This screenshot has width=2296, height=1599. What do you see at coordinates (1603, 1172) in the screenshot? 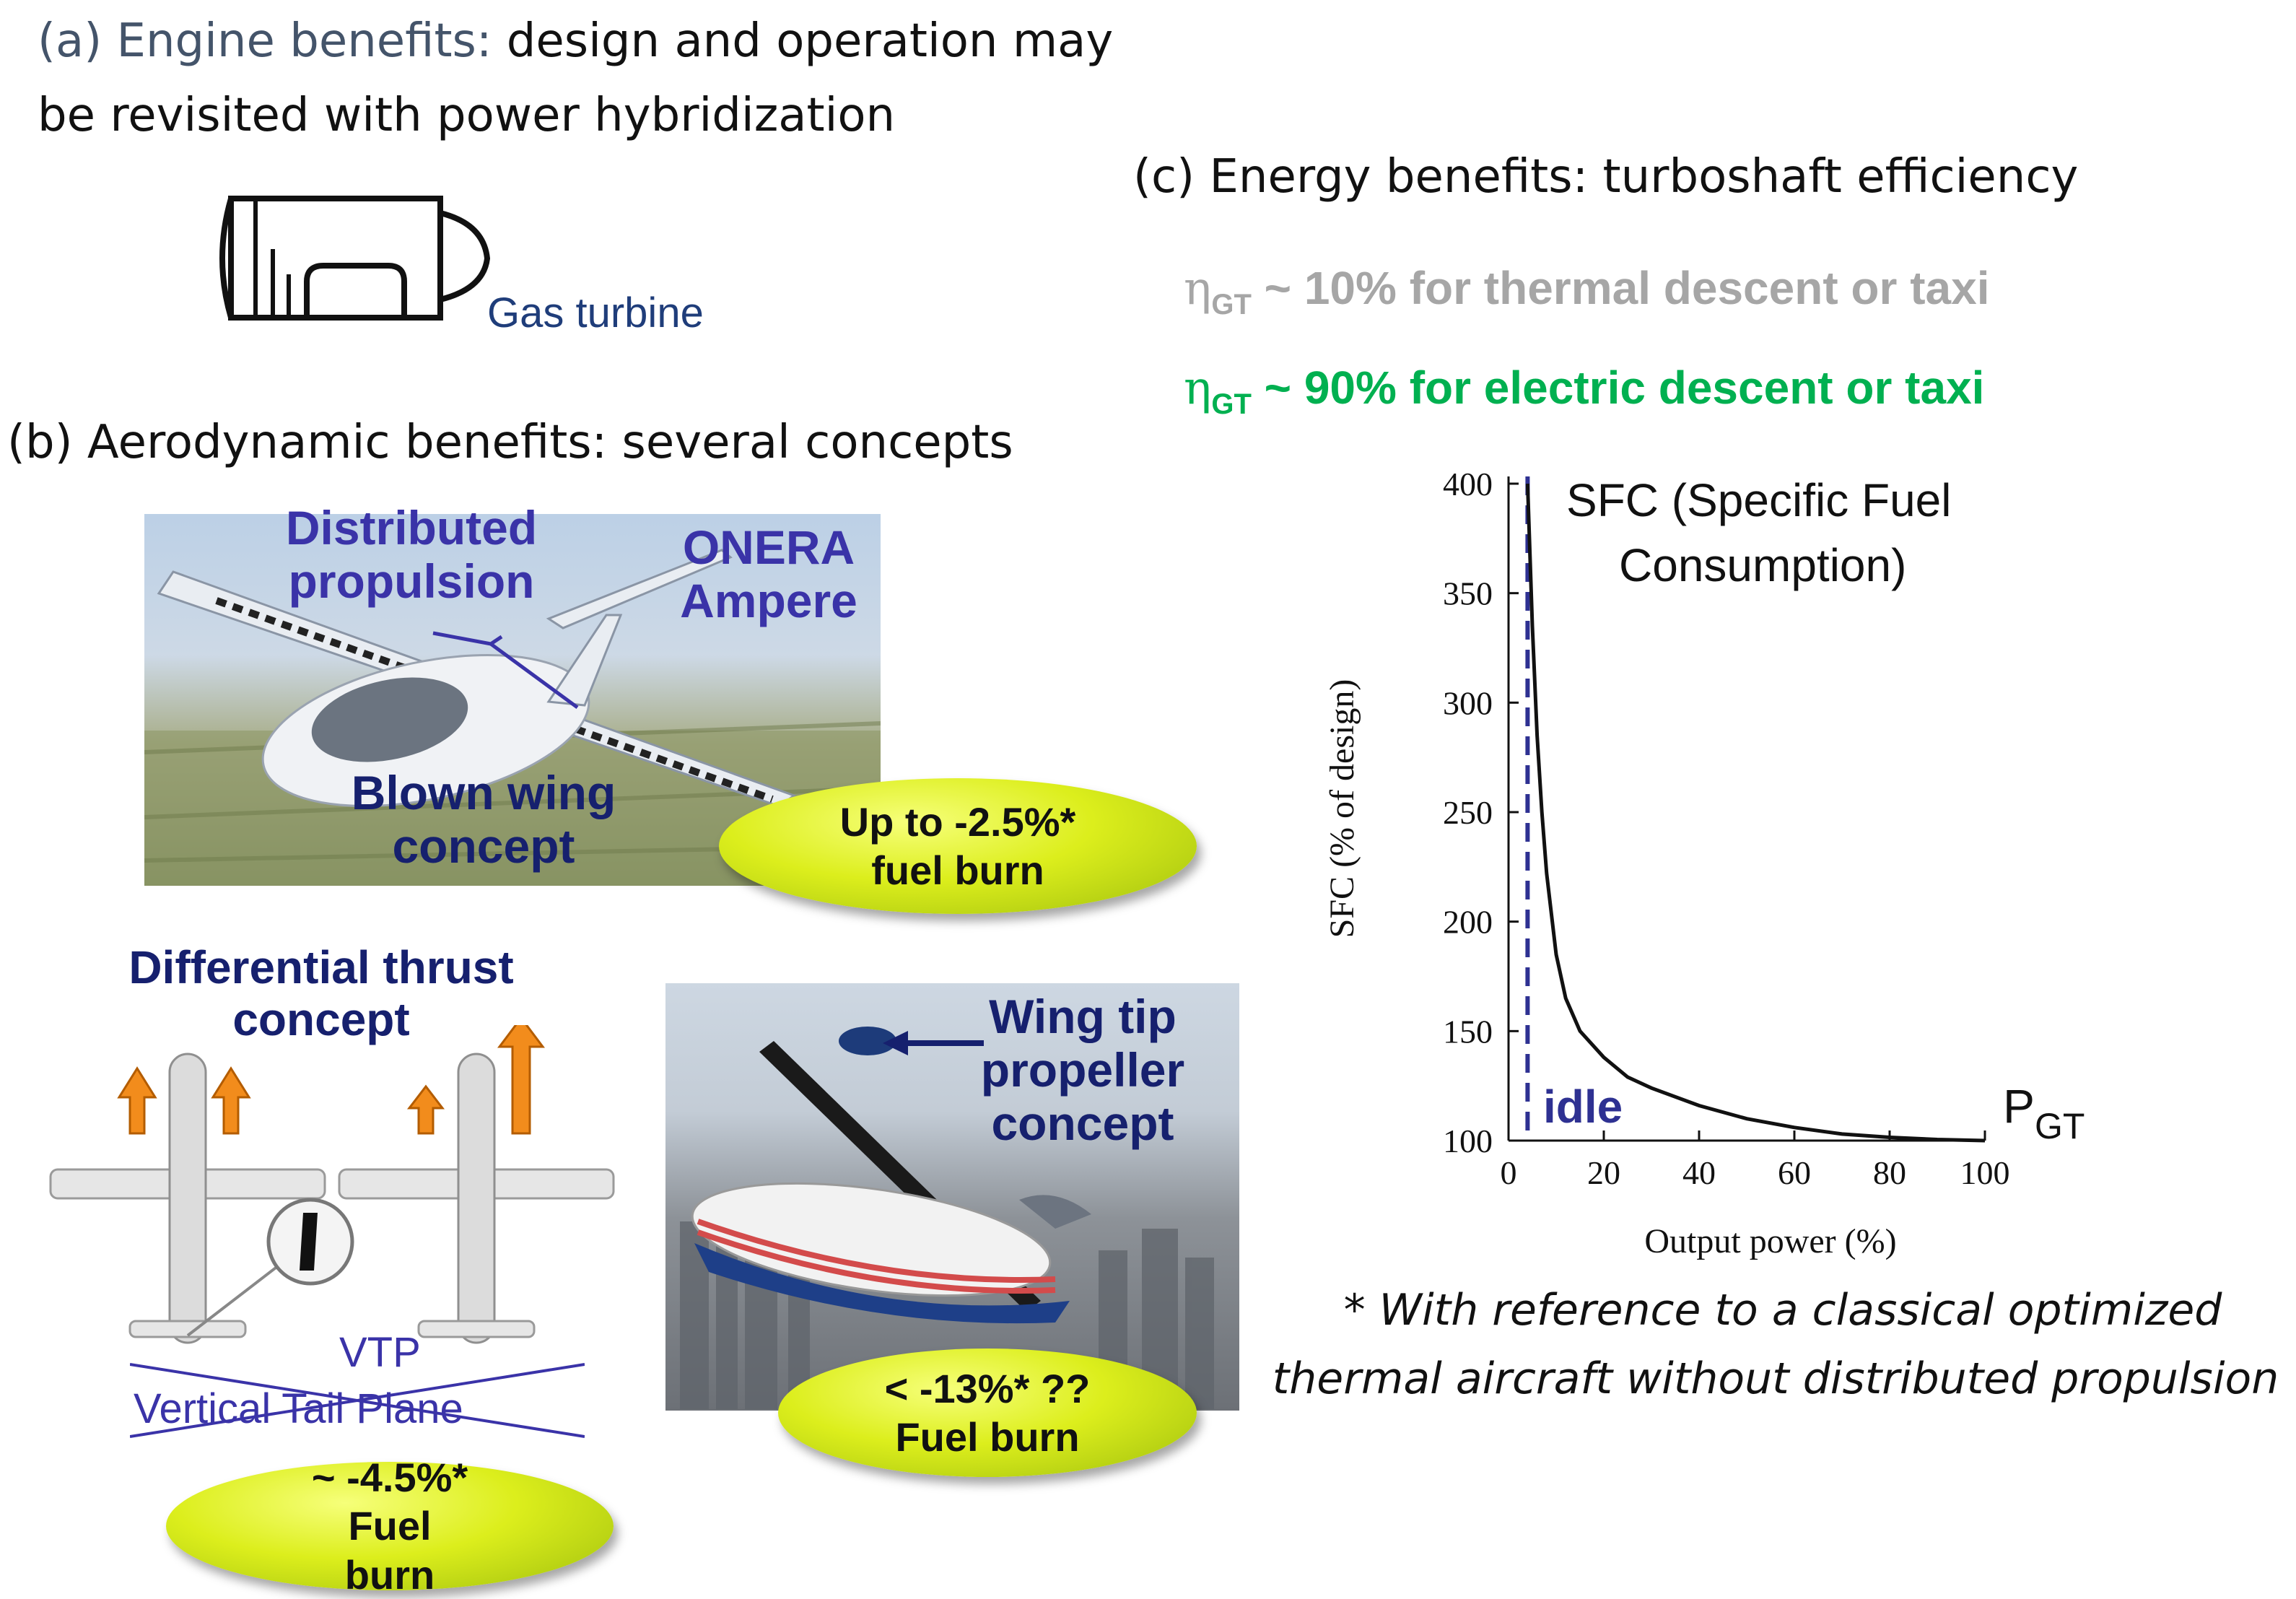
I see `x-tick-label: 20` at bounding box center [1603, 1172].